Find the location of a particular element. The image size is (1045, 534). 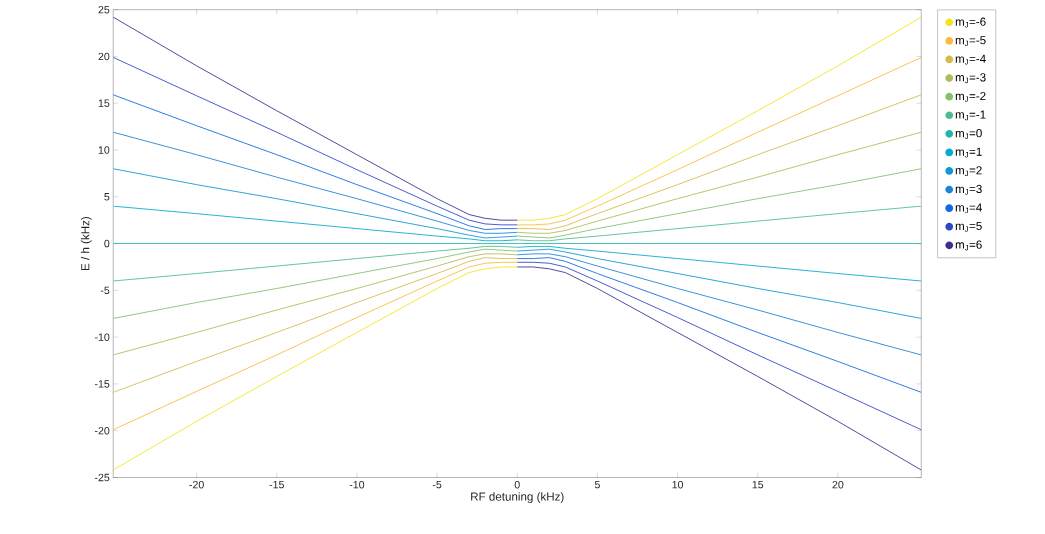

y-tick-label: -15 is located at coordinates (102, 384).